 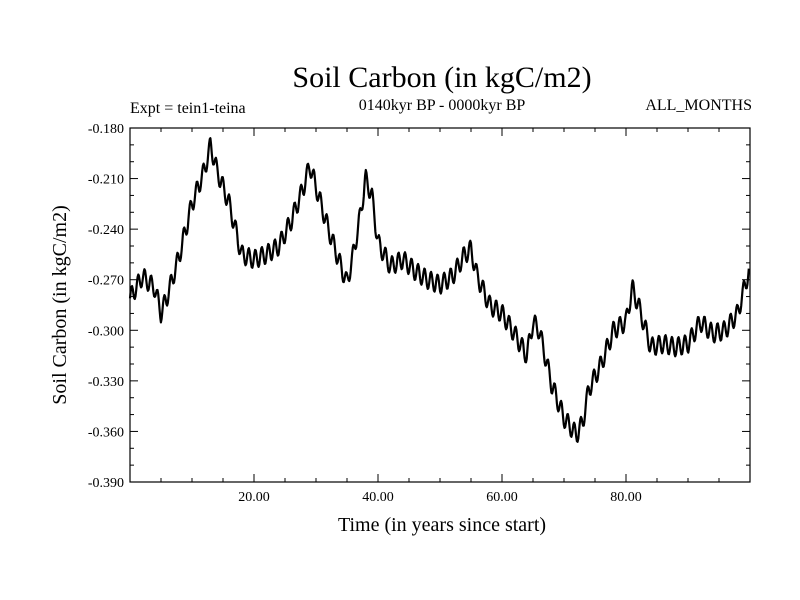 I want to click on x-axis-label: Time (in years since start), so click(x=442, y=525).